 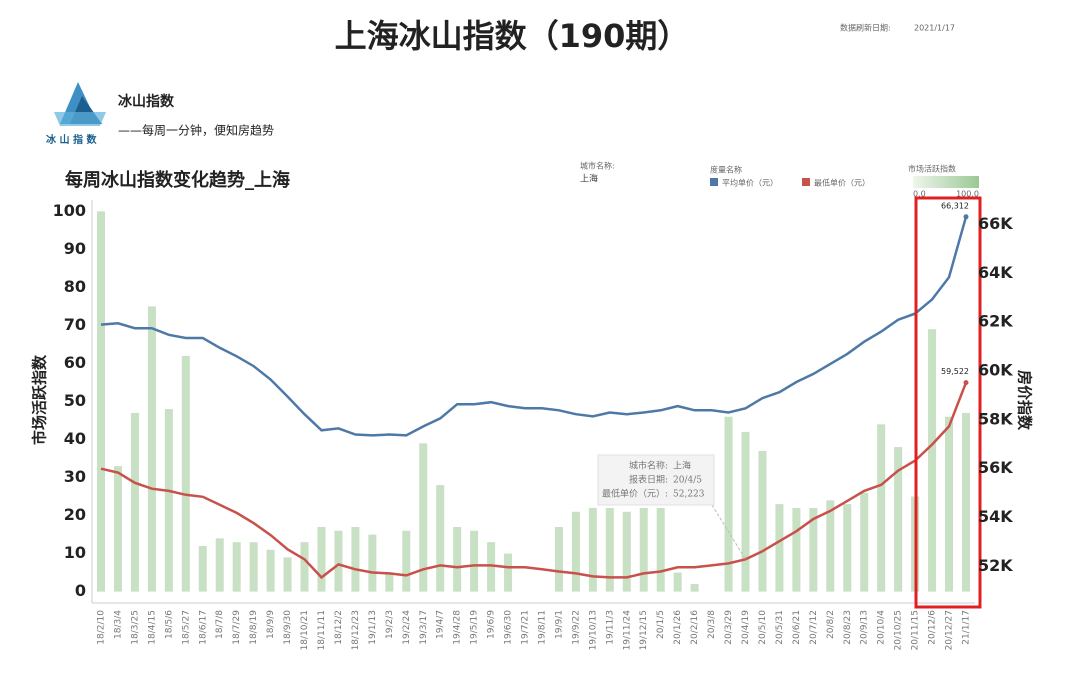 I want to click on brand-slogan: ——每周一分钟，便知房趋势, so click(x=196, y=130).